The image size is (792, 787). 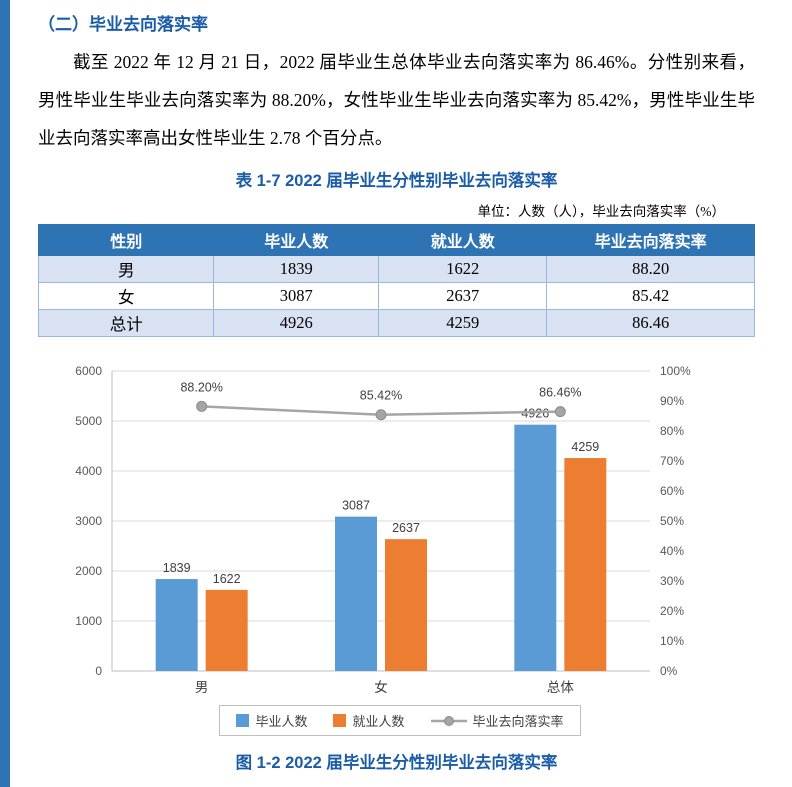 What do you see at coordinates (396, 181) in the screenshot?
I see `table-title: 表 1-7 2022 届毕业生分性别毕业去向落实率` at bounding box center [396, 181].